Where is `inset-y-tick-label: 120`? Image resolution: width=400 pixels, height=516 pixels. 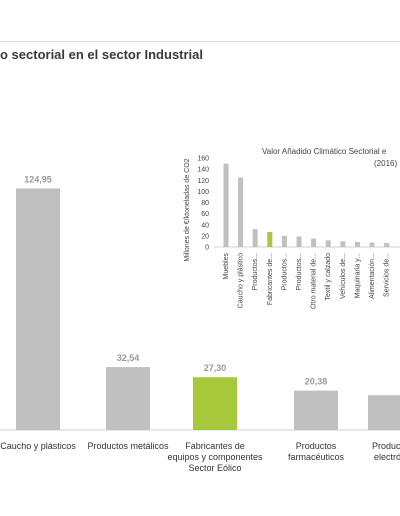
inset-y-tick-label: 120 is located at coordinates (203, 181).